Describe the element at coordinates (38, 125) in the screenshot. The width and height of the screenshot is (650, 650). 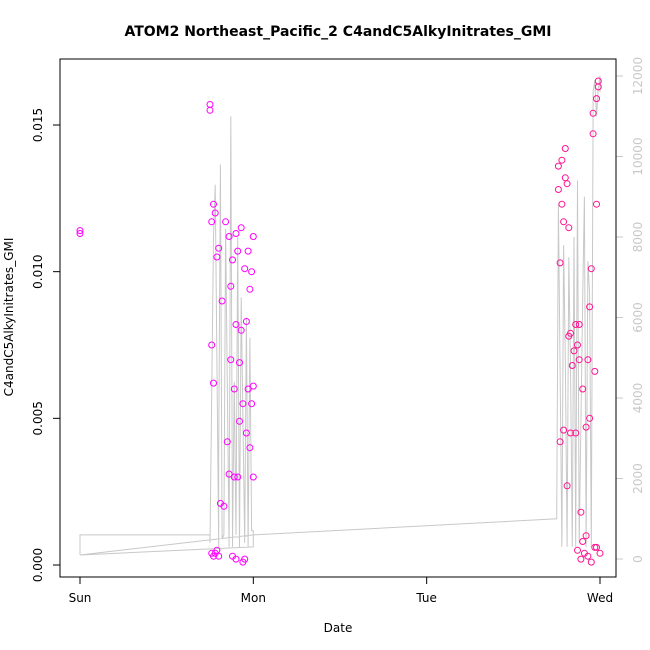
I see `y-tick-label: 0.015` at that location.